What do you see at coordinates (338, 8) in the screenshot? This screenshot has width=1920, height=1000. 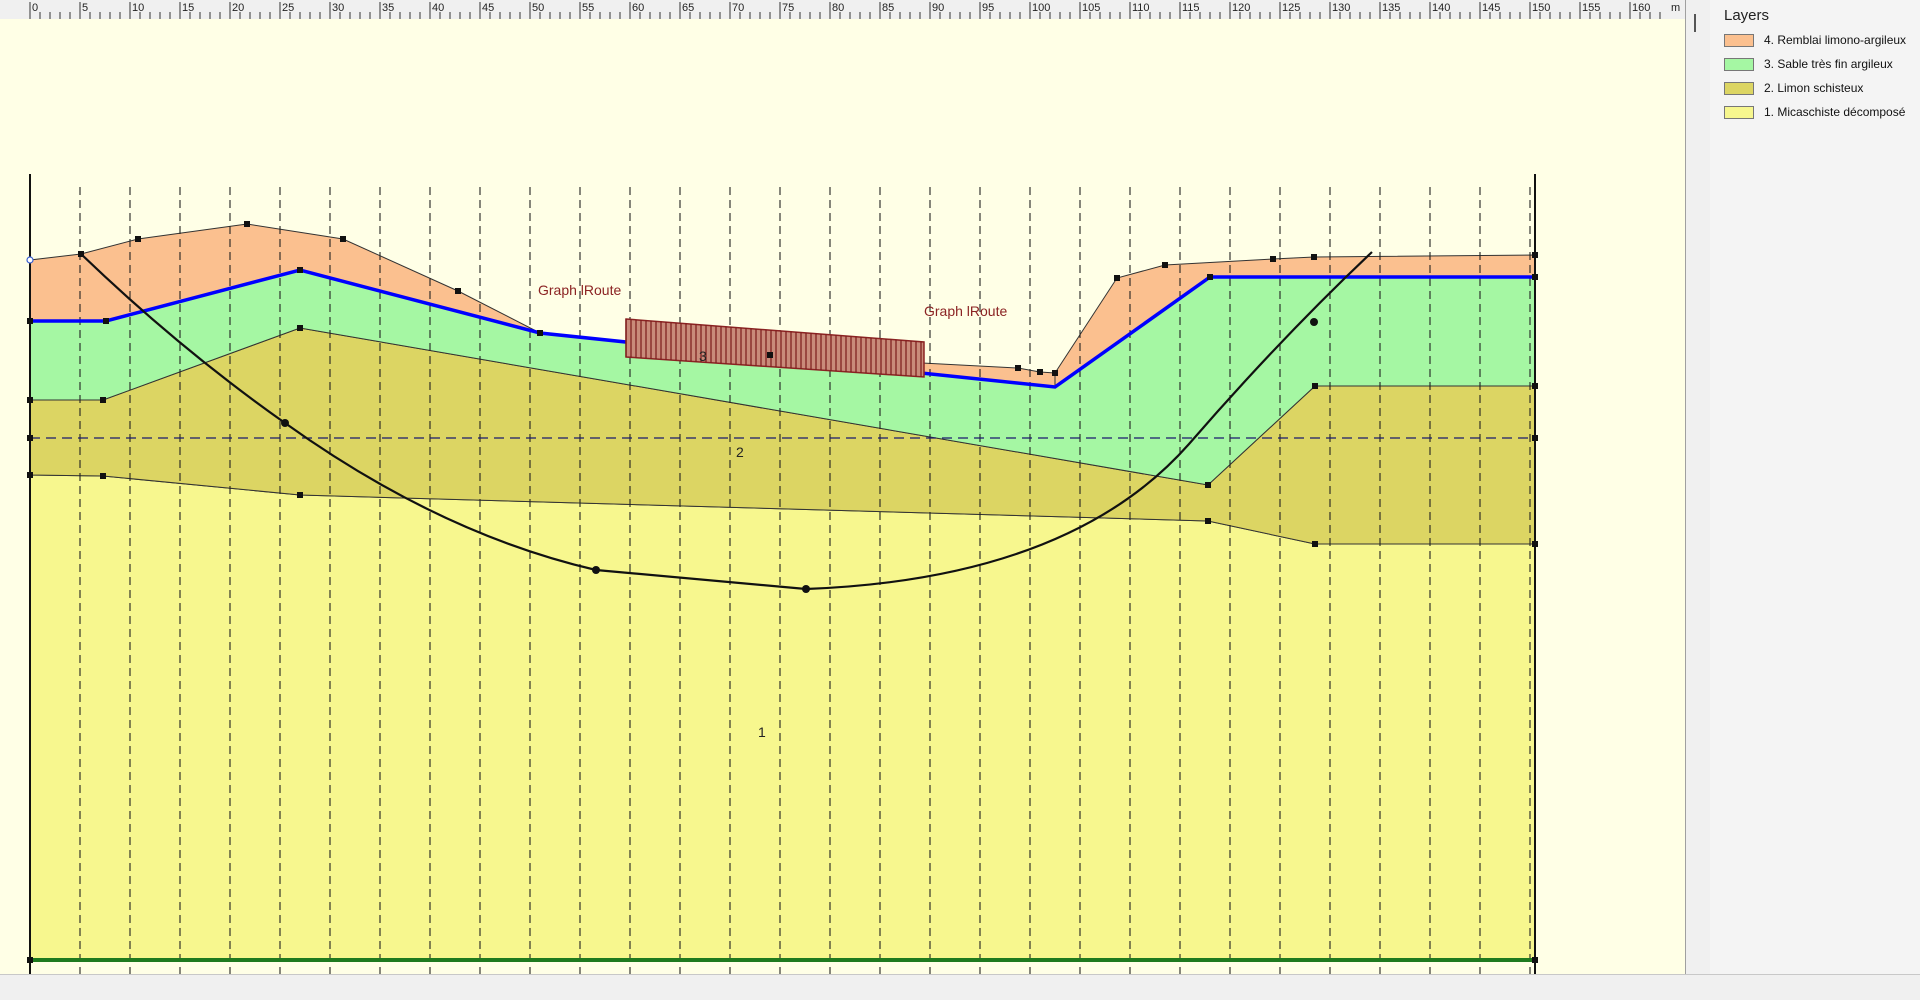 I see `ruler-label: 30` at bounding box center [338, 8].